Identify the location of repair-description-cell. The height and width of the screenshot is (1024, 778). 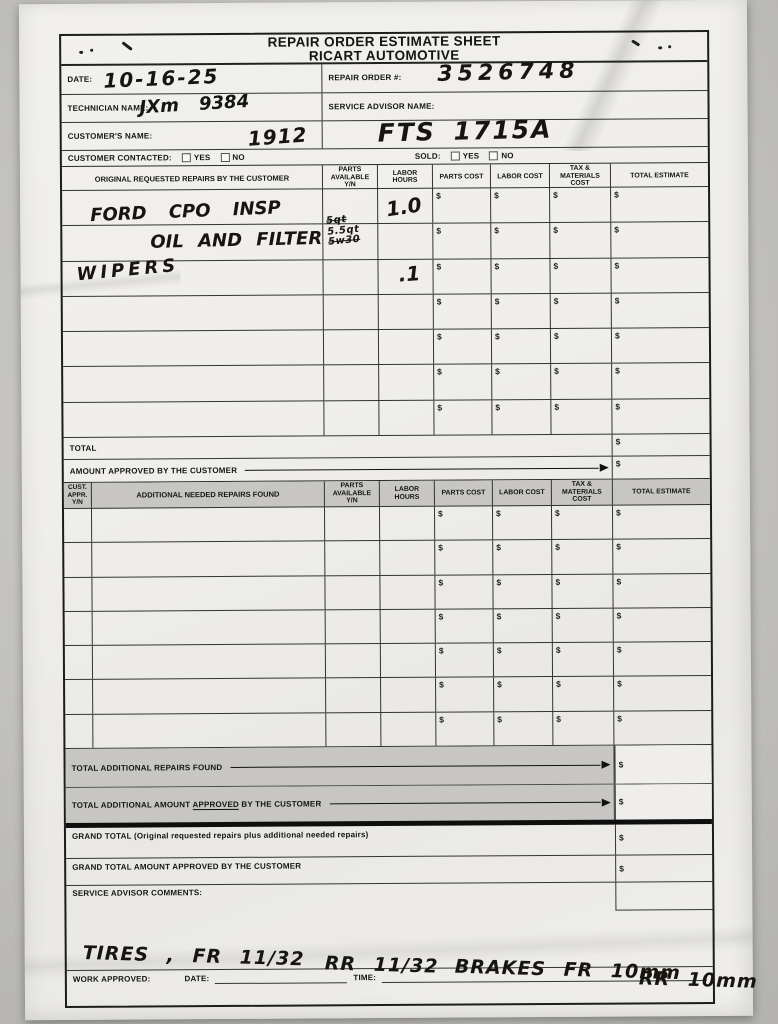
(194, 383).